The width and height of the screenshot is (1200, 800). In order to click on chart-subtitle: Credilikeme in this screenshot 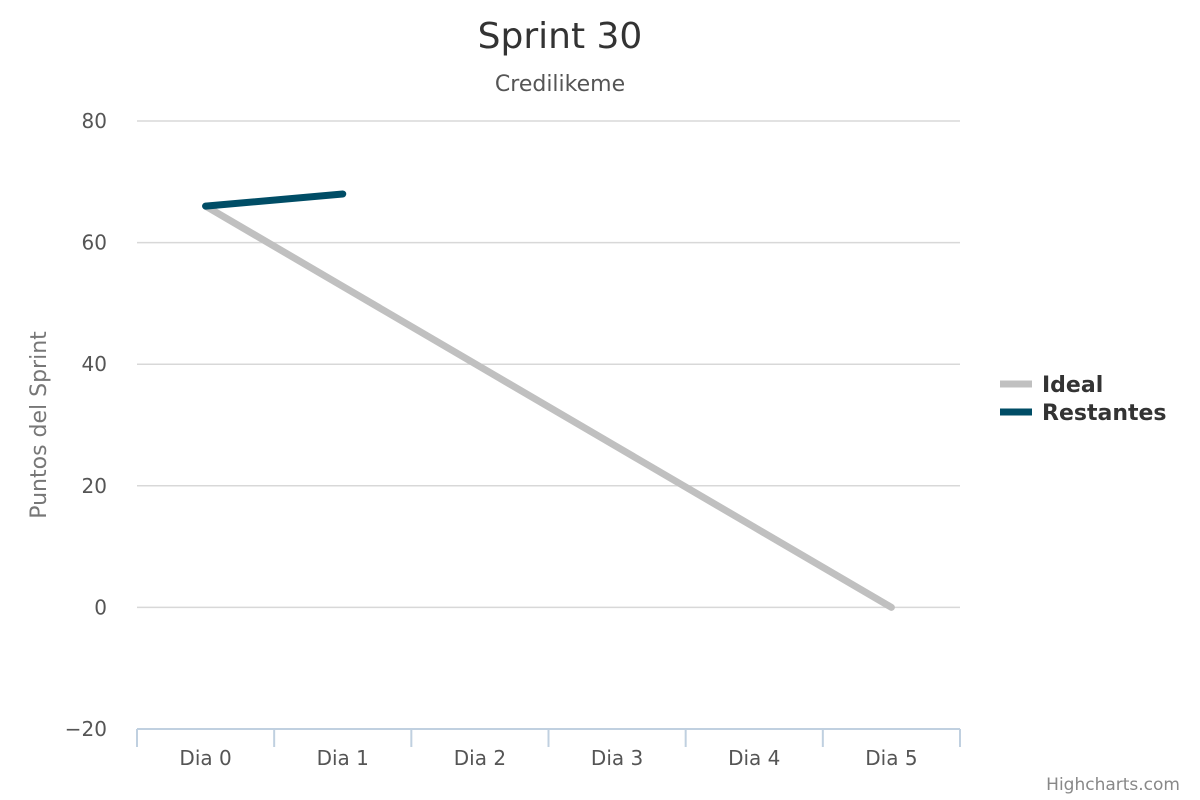, I will do `click(560, 84)`.